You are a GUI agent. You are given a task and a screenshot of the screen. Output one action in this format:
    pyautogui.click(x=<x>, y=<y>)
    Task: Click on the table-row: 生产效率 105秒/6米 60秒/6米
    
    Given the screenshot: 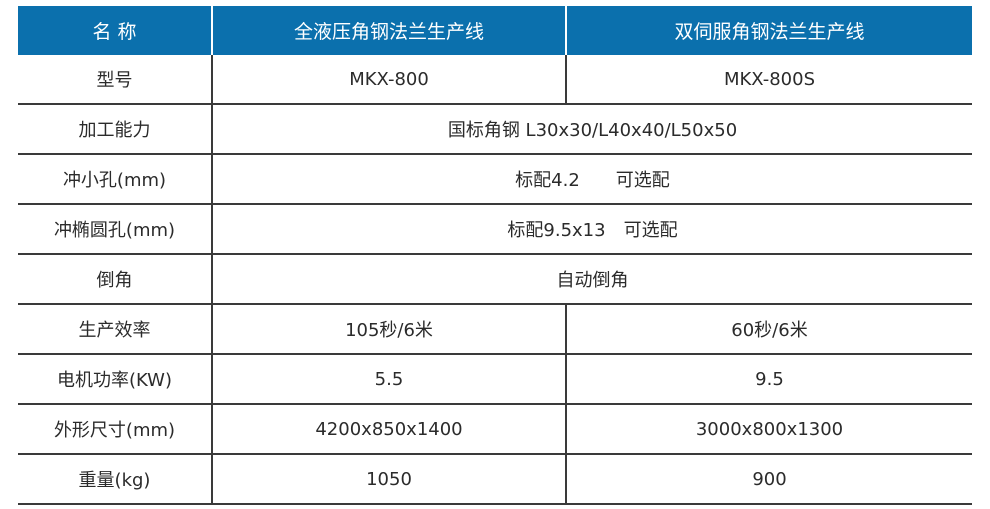 What is the action you would take?
    pyautogui.click(x=495, y=329)
    